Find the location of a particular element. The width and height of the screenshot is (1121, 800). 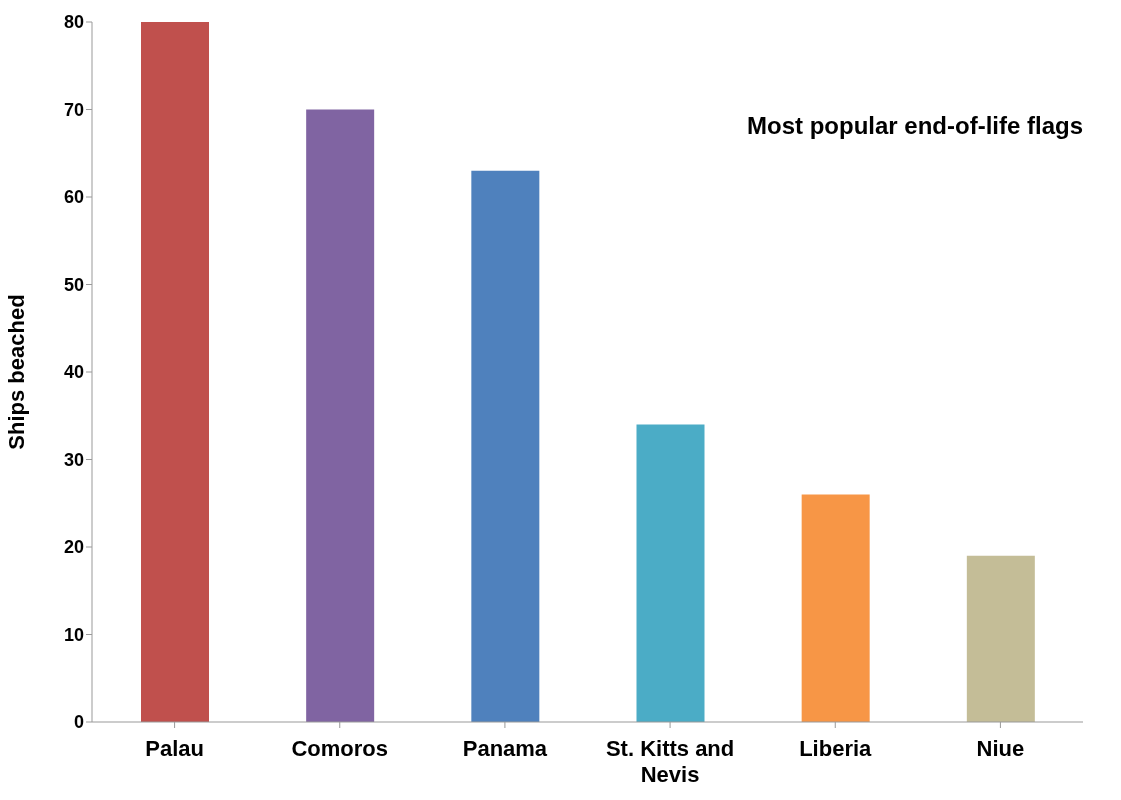

x-tick-label: Panama is located at coordinates (505, 748).